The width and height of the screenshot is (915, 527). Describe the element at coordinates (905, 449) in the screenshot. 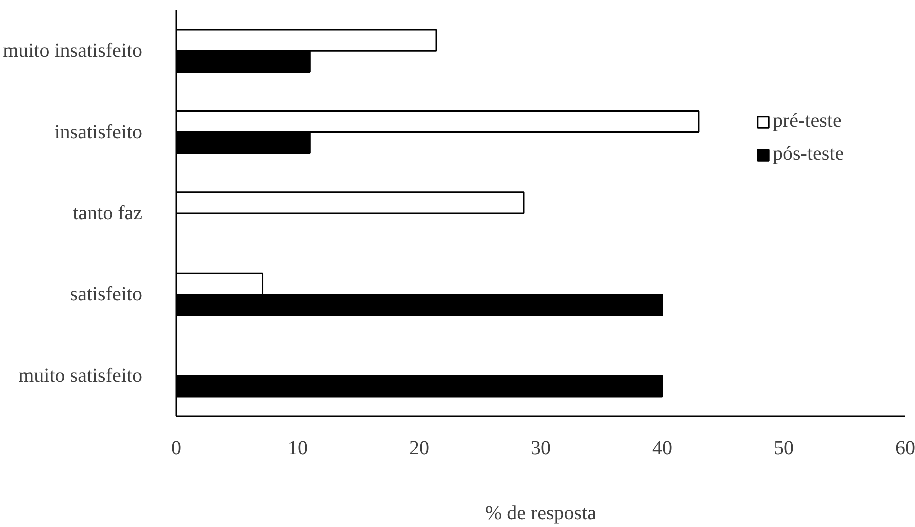

I see `x-tick-label: 60` at that location.